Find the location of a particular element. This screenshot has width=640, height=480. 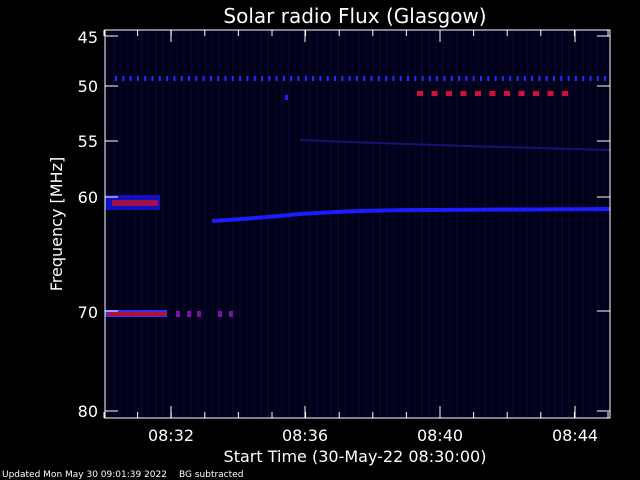

x-axis-label: Start Time (30-May-22 08:30:00) is located at coordinates (355, 456).